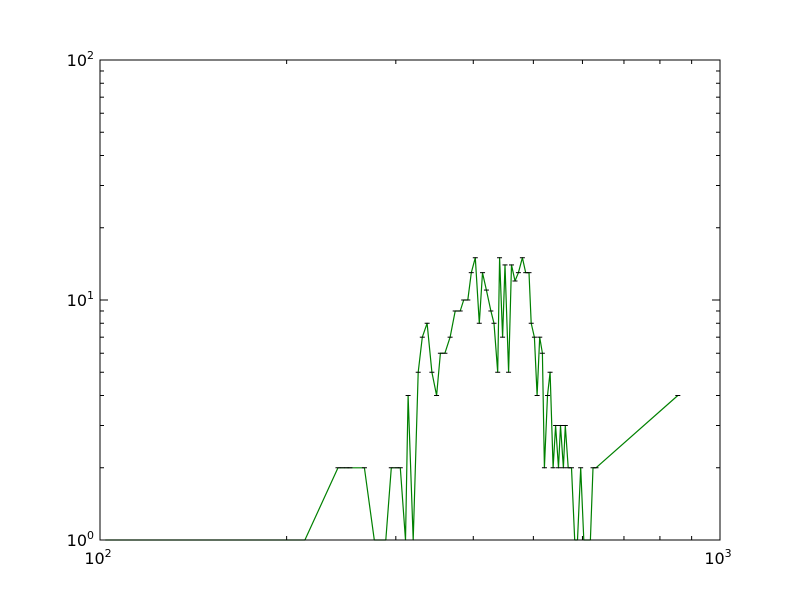 Image resolution: width=800 pixels, height=600 pixels. What do you see at coordinates (80, 539) in the screenshot?
I see `y-tick-label: 10⁰` at bounding box center [80, 539].